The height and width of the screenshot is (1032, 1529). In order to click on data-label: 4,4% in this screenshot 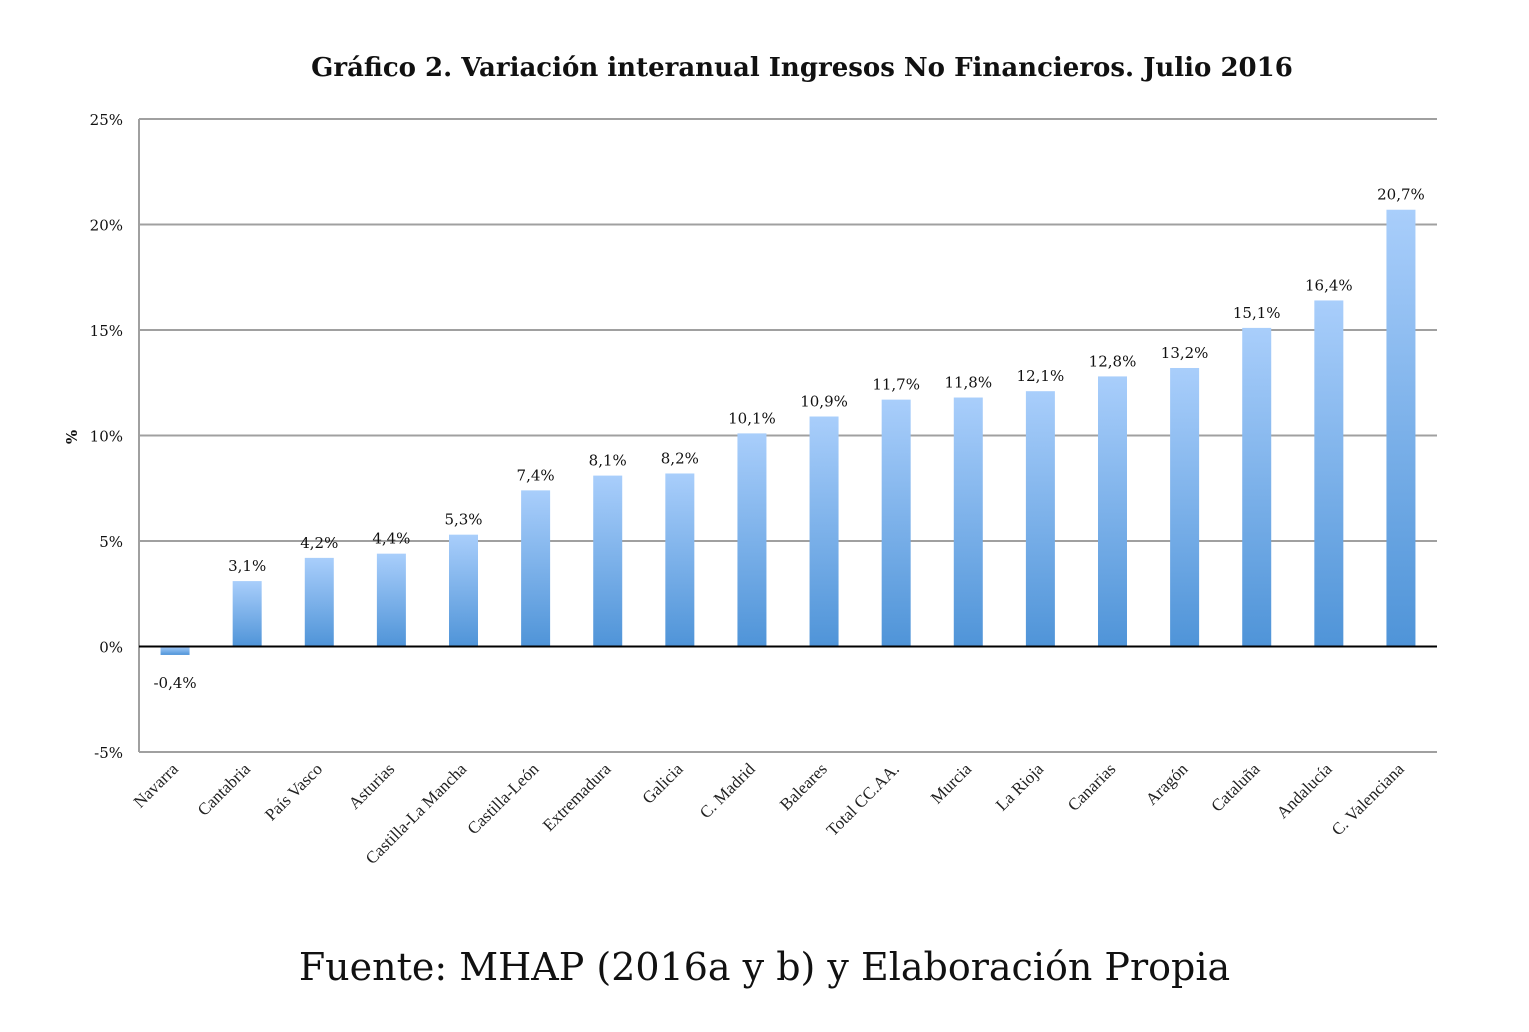, I will do `click(391, 539)`.